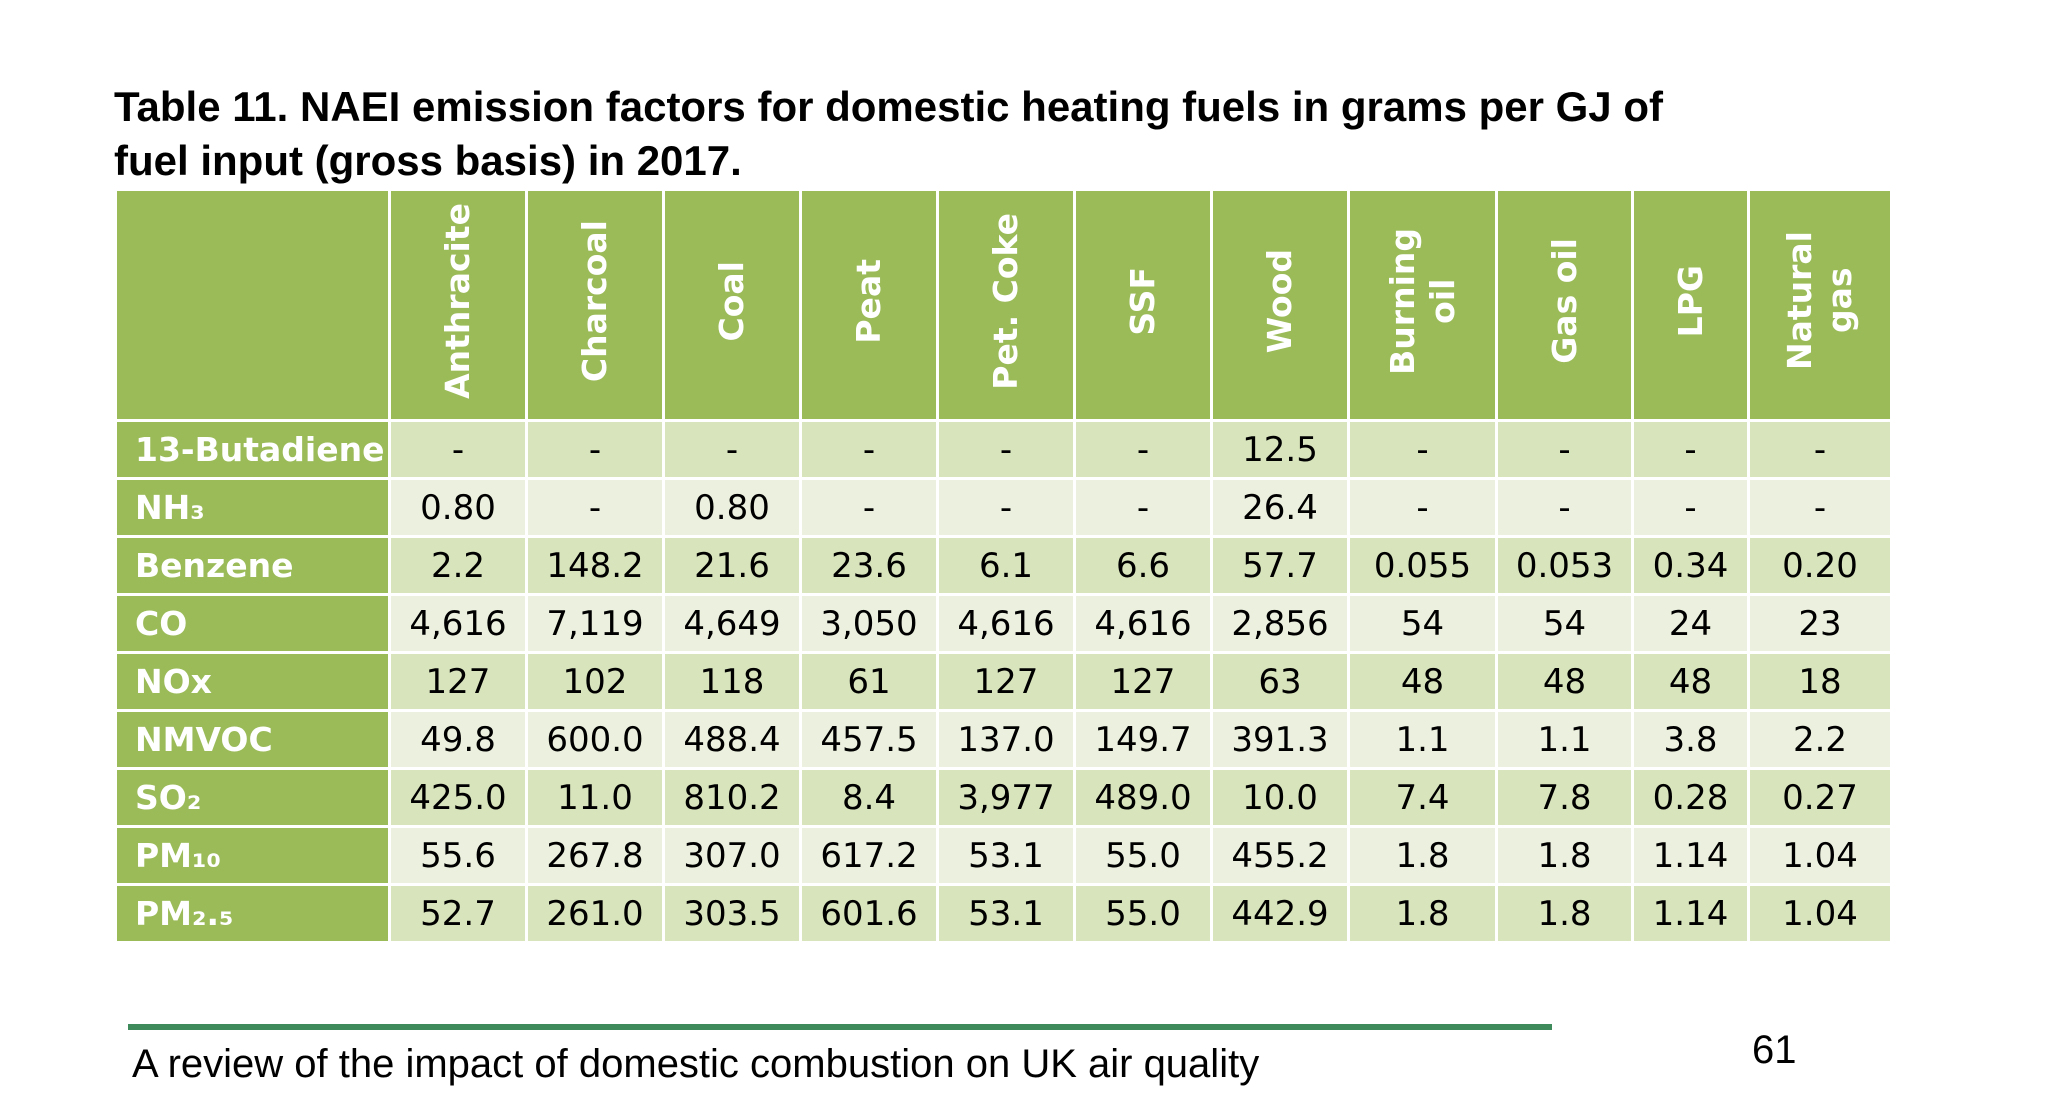 The height and width of the screenshot is (1114, 2048). Describe the element at coordinates (458, 797) in the screenshot. I see `table-cell: 425.0` at that location.